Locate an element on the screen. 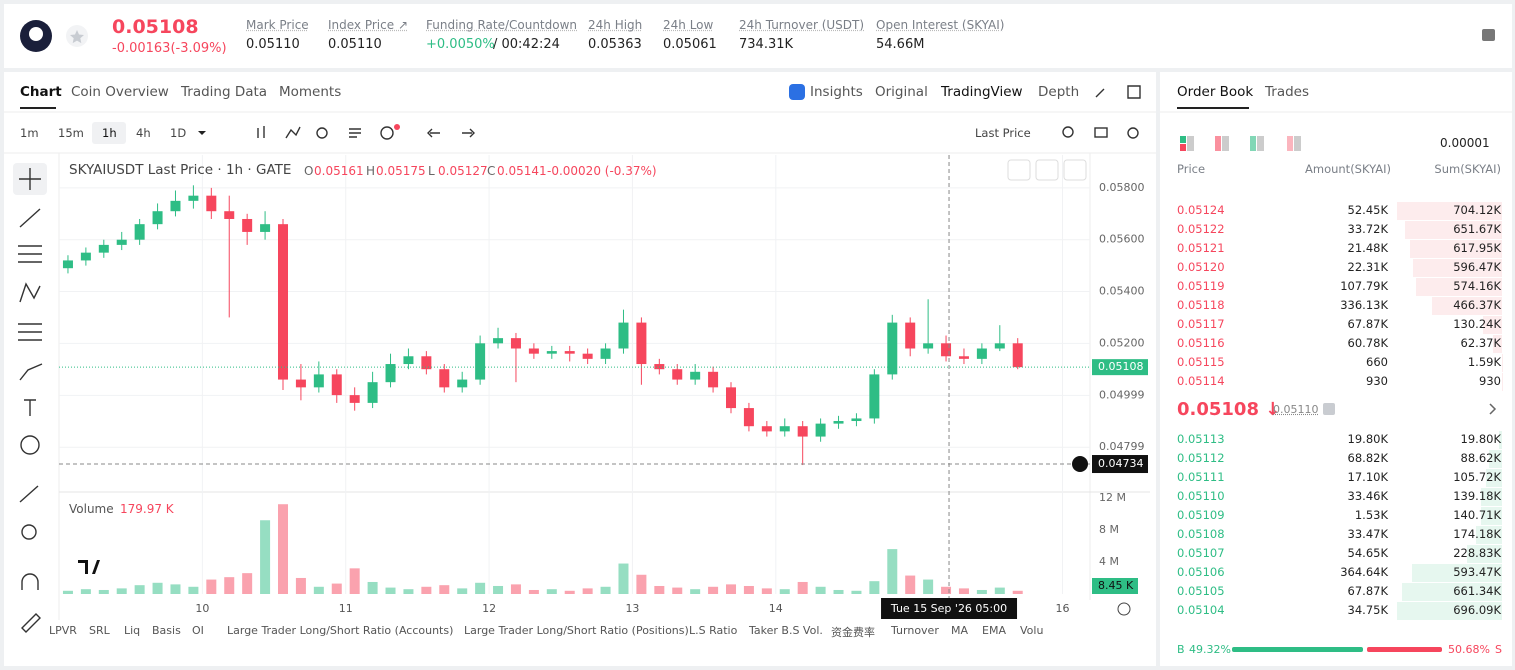 This screenshot has width=1515, height=670. indicator-tab: LPVR is located at coordinates (63, 630).